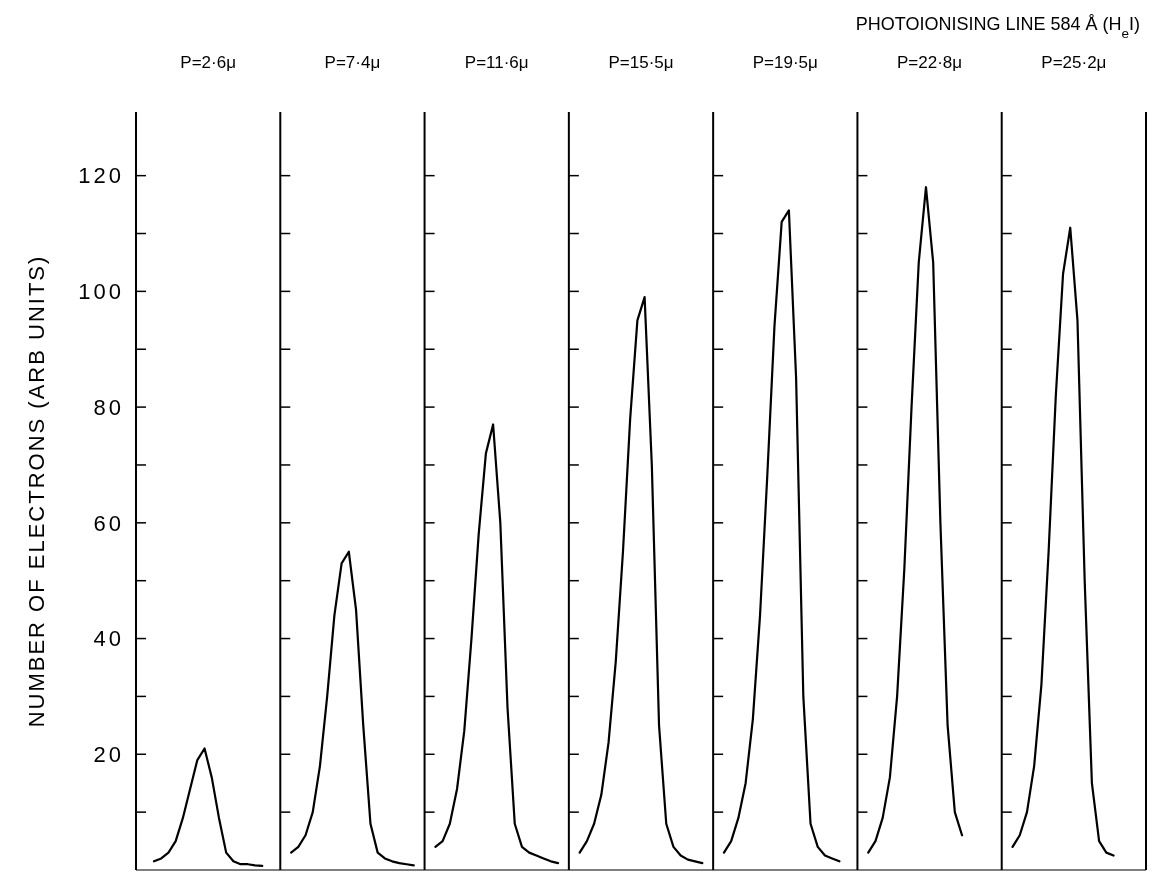 This screenshot has height=882, width=1152. I want to click on text: P=22·8μ, so click(930, 62).